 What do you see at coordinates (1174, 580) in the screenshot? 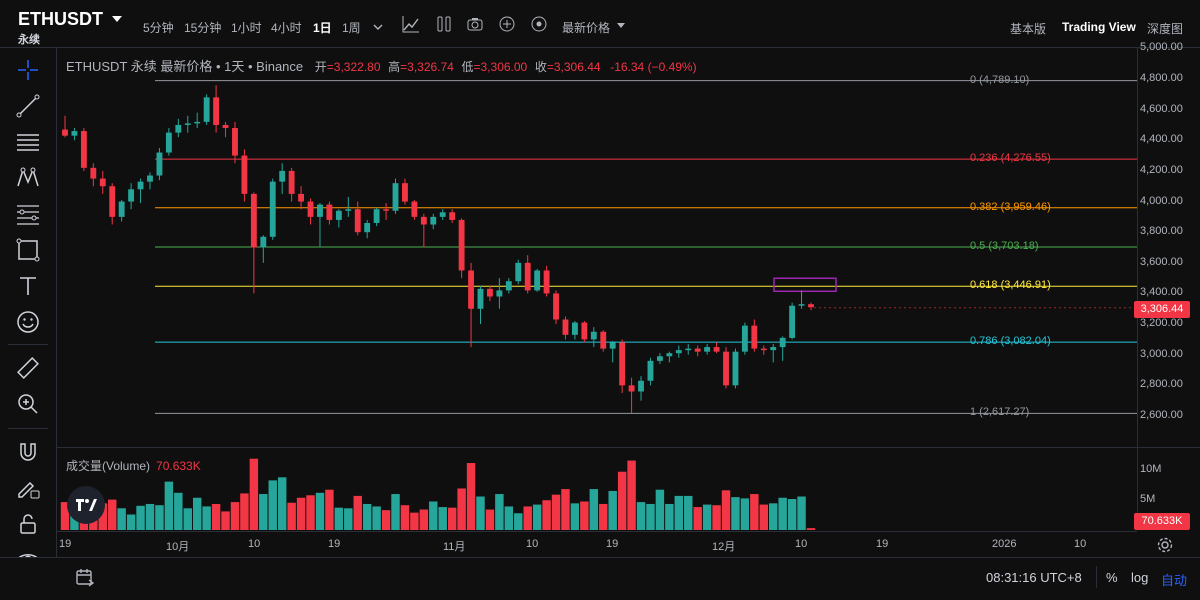
I see `auto-toggle: 自动` at bounding box center [1174, 580].